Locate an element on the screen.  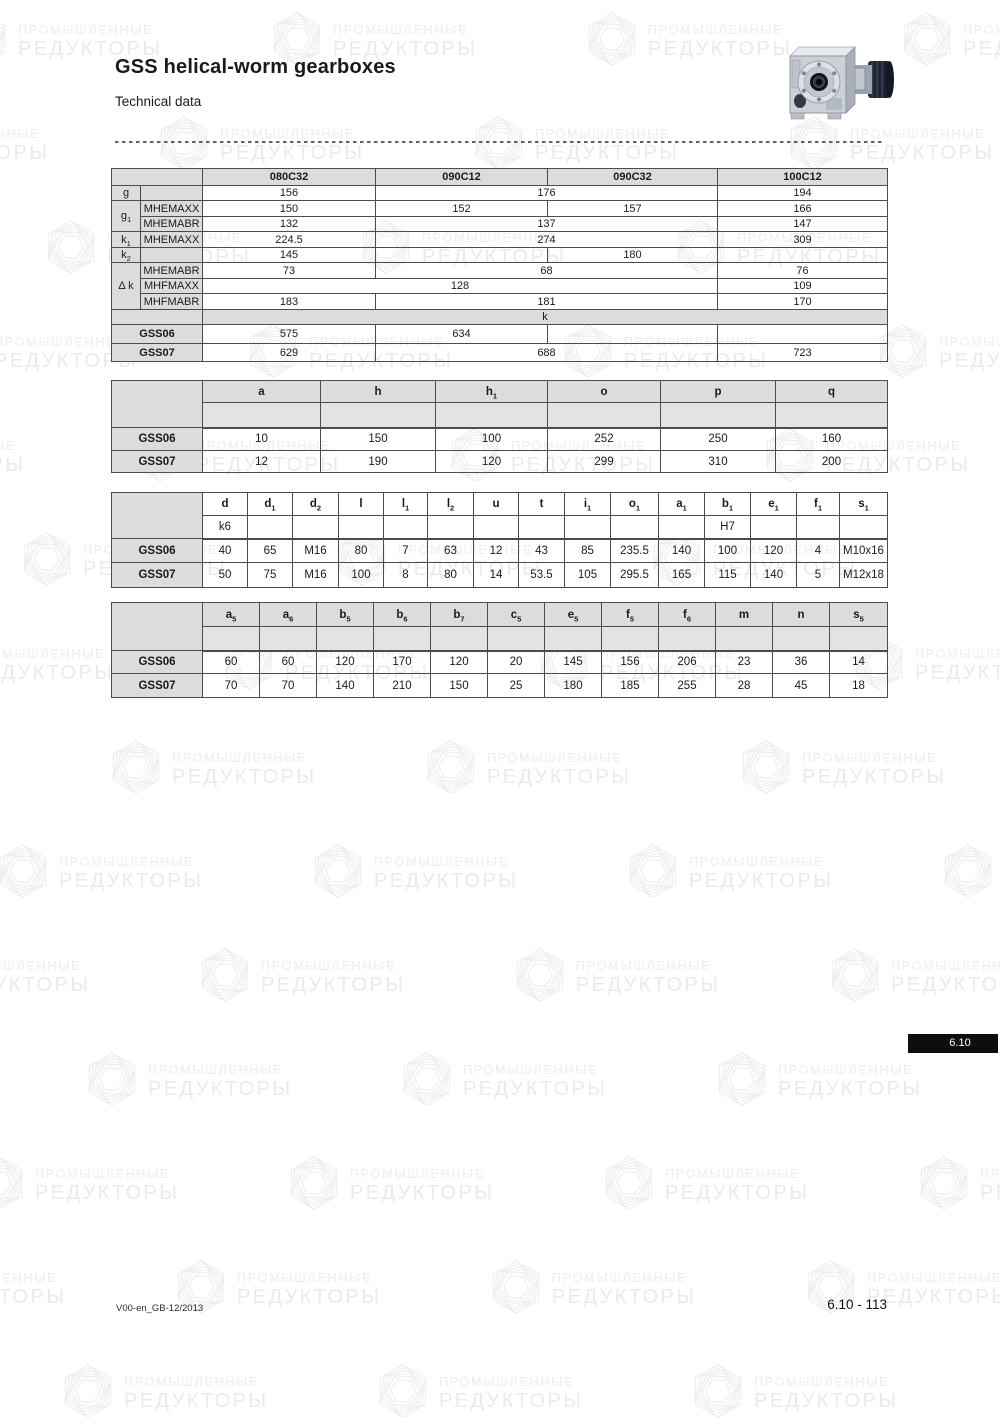
column-header-cell: l is located at coordinates (361, 504).